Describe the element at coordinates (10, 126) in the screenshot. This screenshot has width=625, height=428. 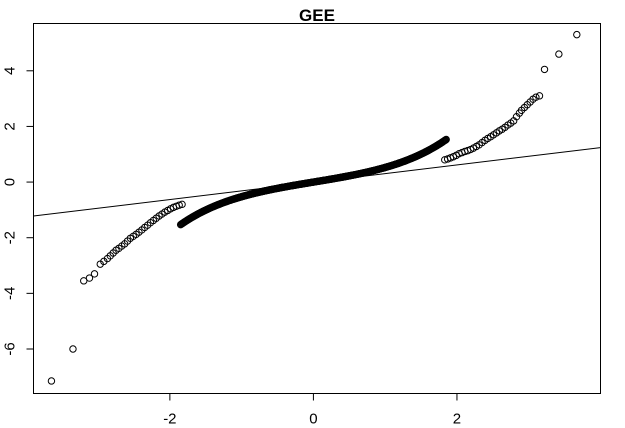
I see `y-tick-label: 2` at that location.